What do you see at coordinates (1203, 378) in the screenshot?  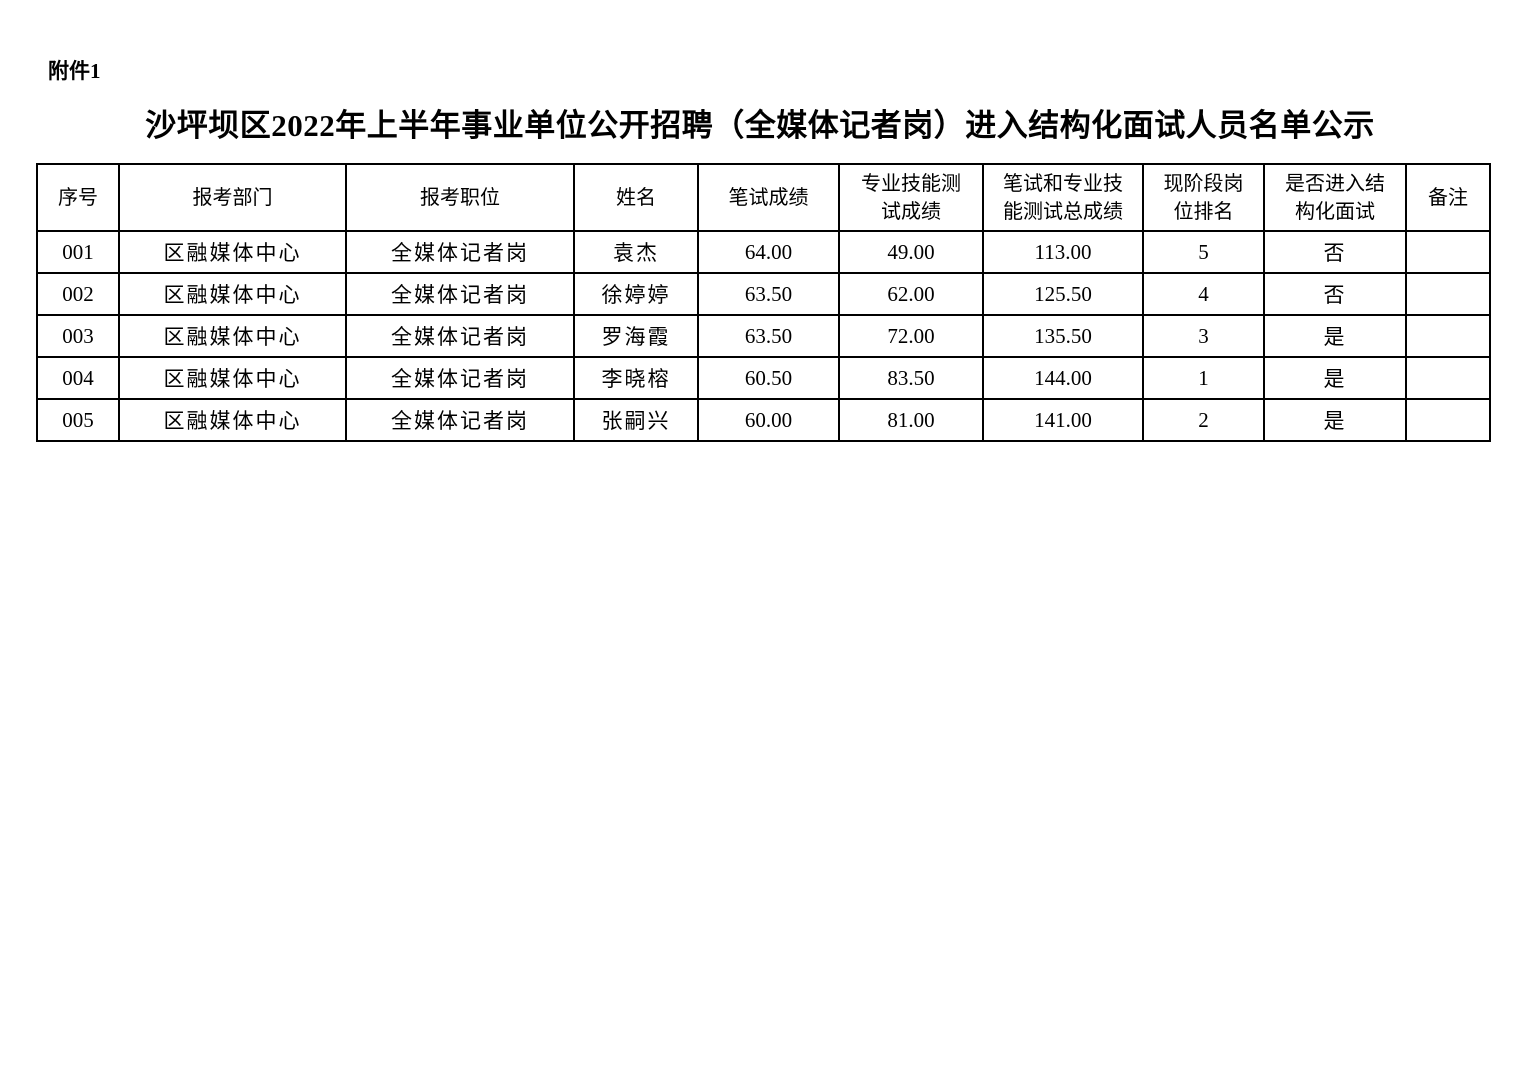 I see `table-cell: 1` at bounding box center [1203, 378].